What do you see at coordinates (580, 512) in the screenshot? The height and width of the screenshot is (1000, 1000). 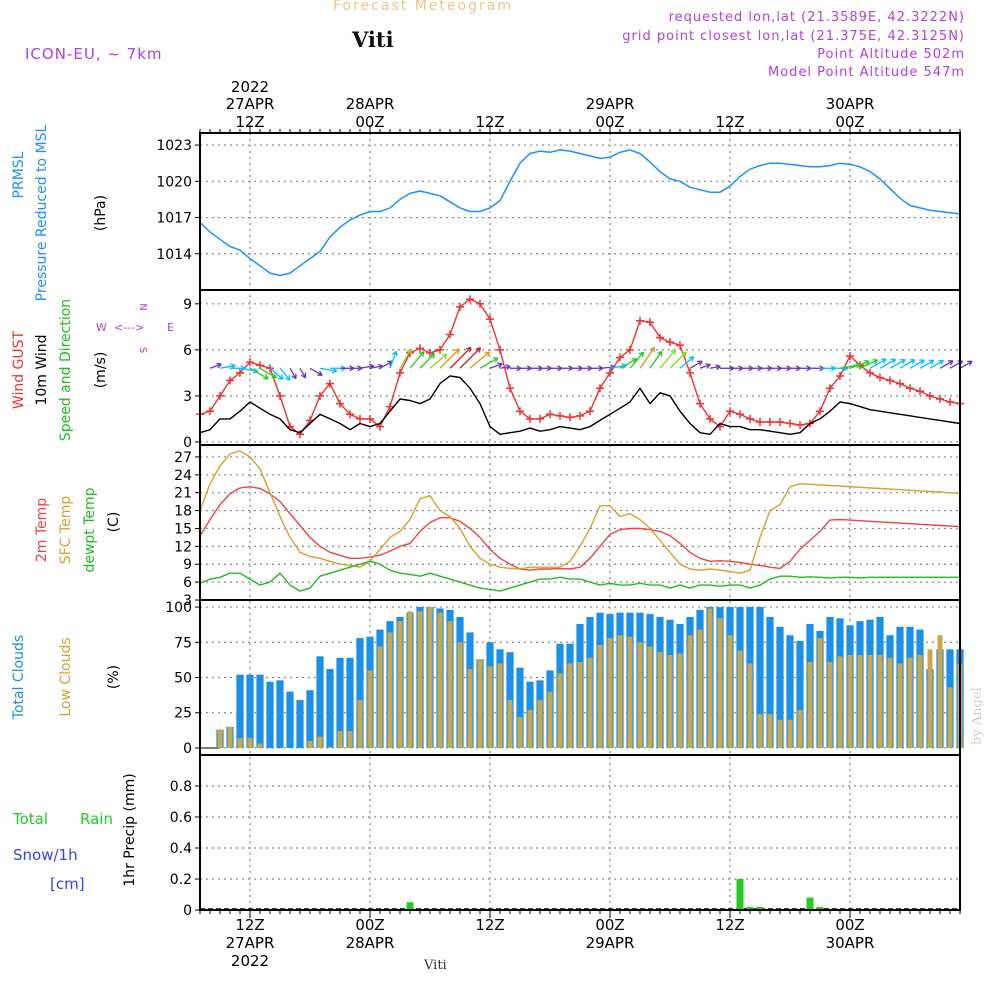 I see `sfc-temp-line` at bounding box center [580, 512].